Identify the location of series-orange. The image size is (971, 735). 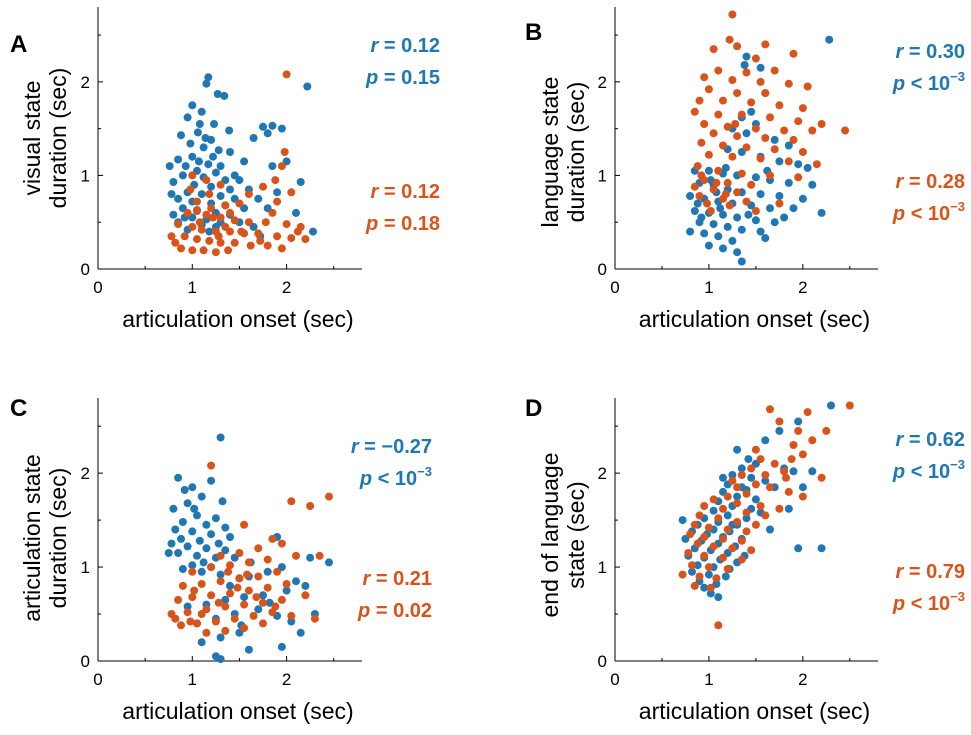
(766, 515).